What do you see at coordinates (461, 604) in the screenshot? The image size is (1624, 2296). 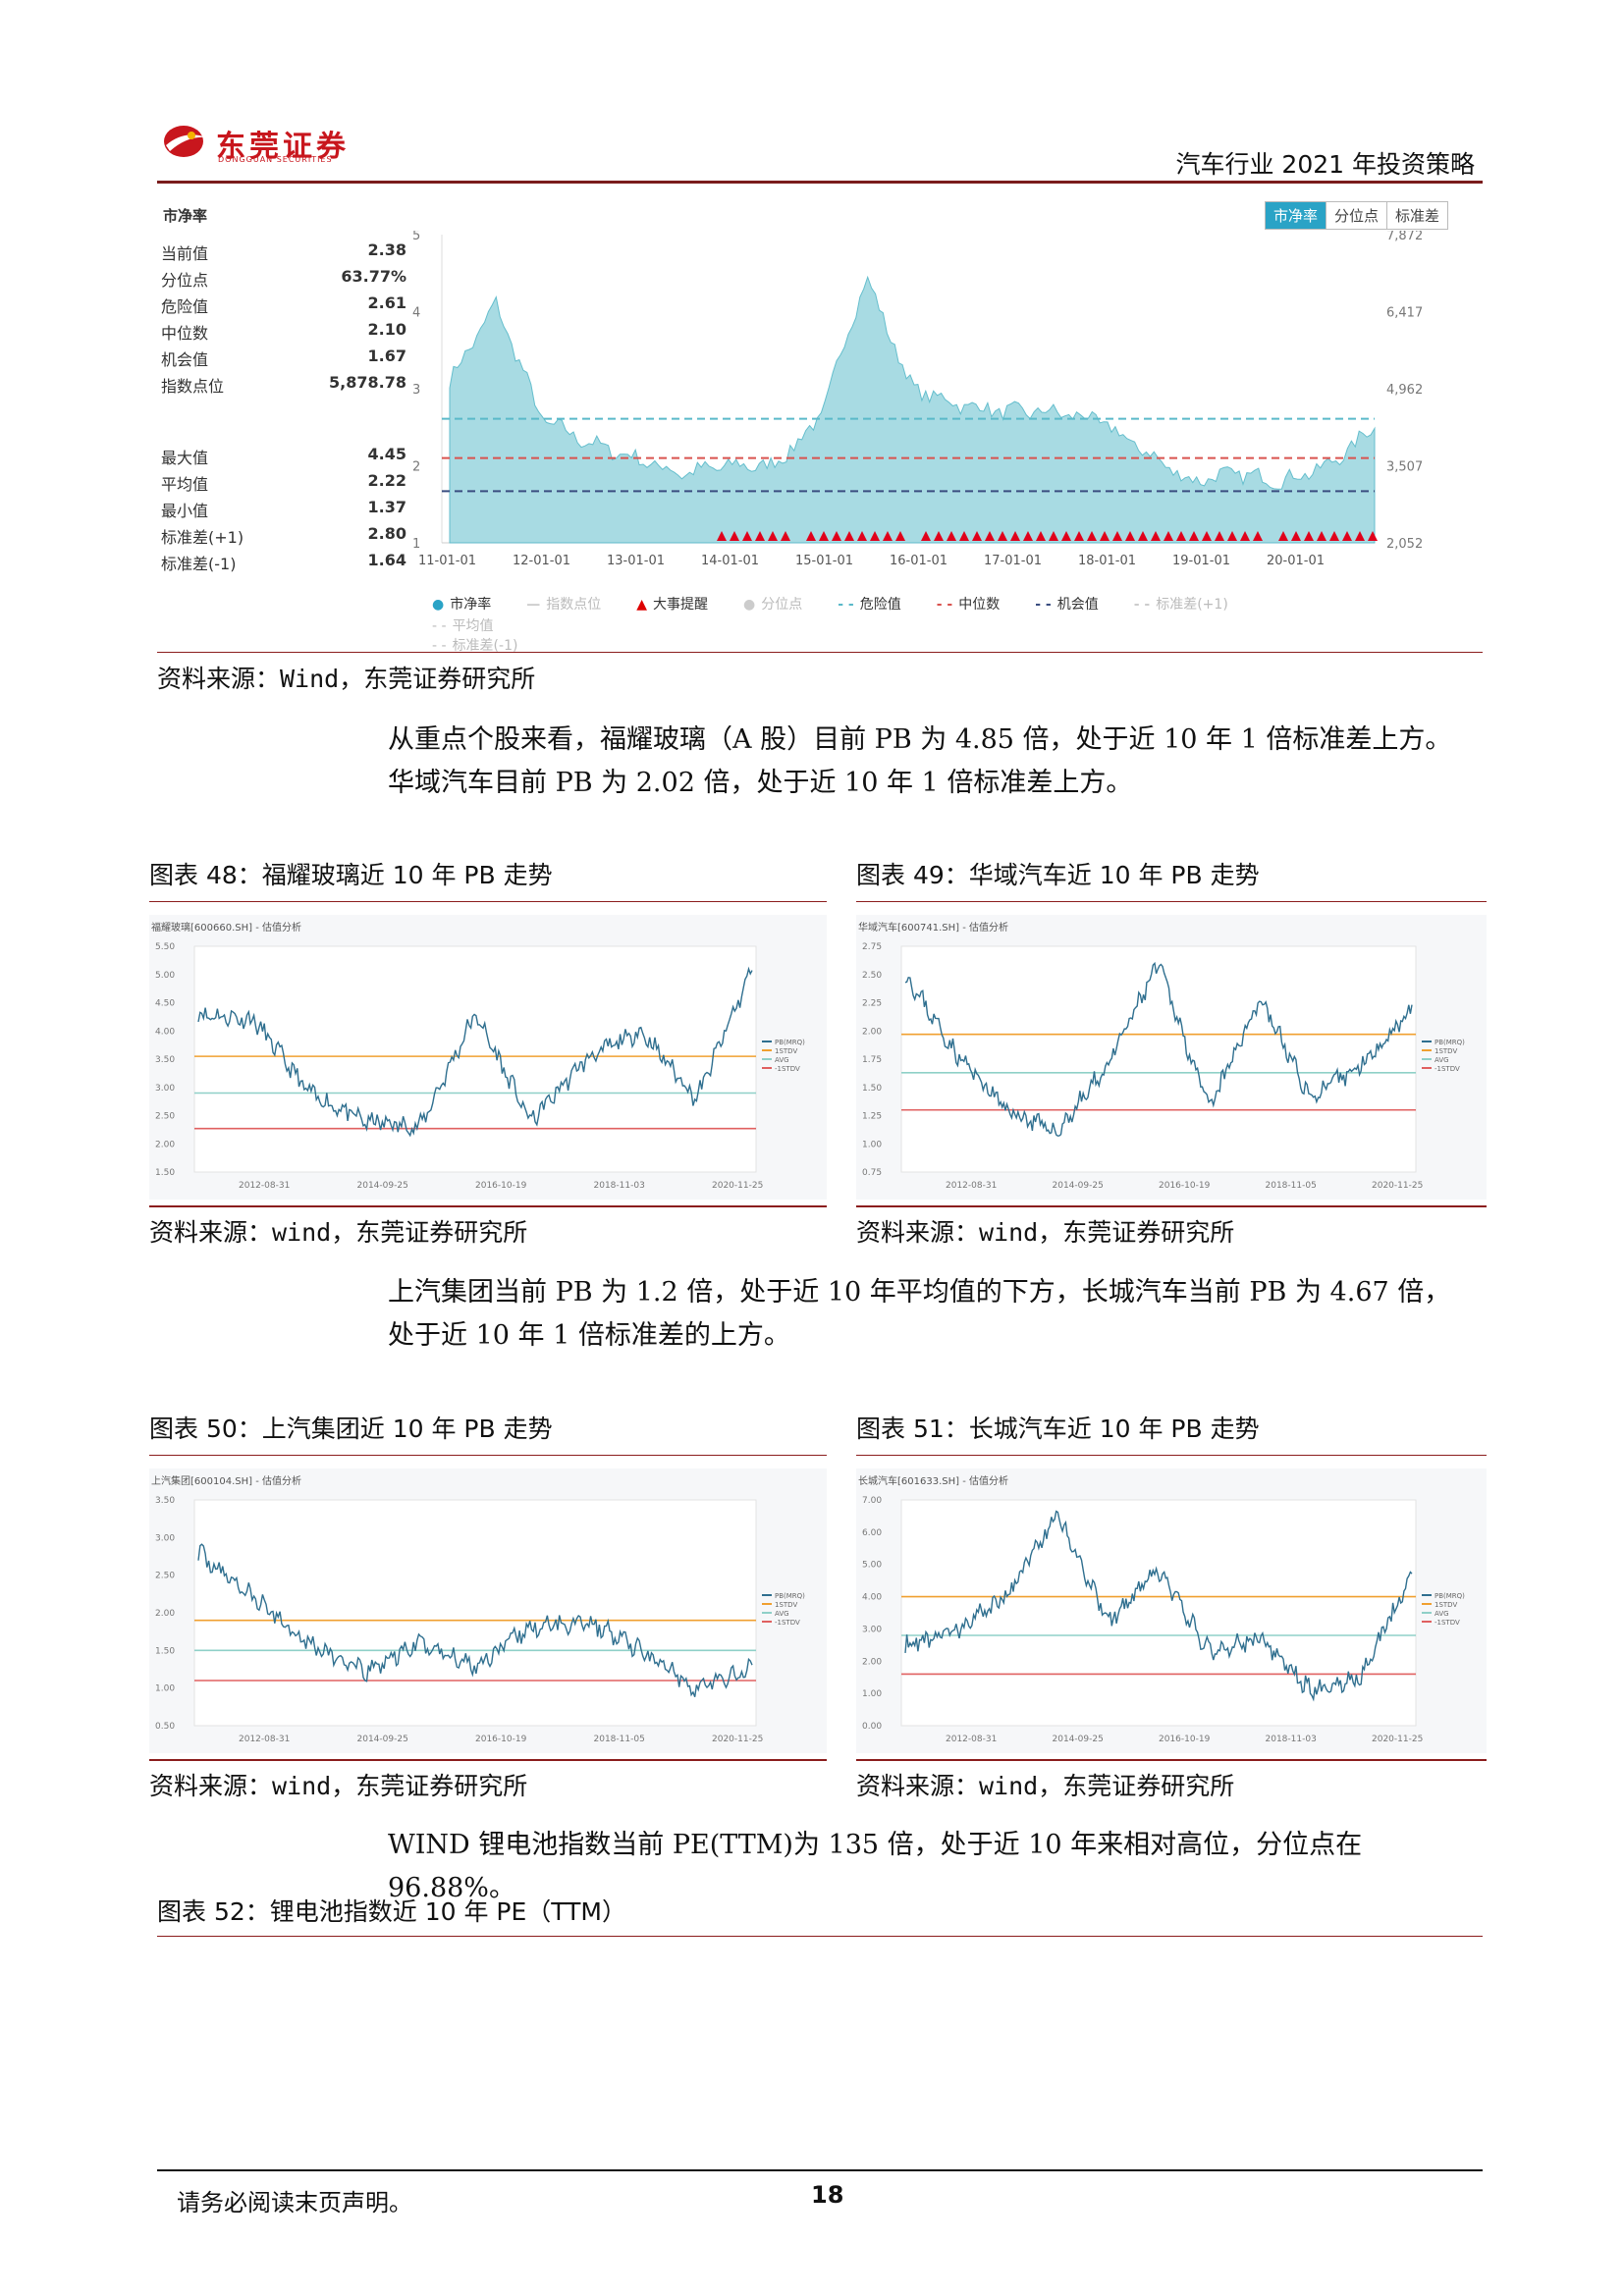 I see `legend-item: ● 市净率` at bounding box center [461, 604].